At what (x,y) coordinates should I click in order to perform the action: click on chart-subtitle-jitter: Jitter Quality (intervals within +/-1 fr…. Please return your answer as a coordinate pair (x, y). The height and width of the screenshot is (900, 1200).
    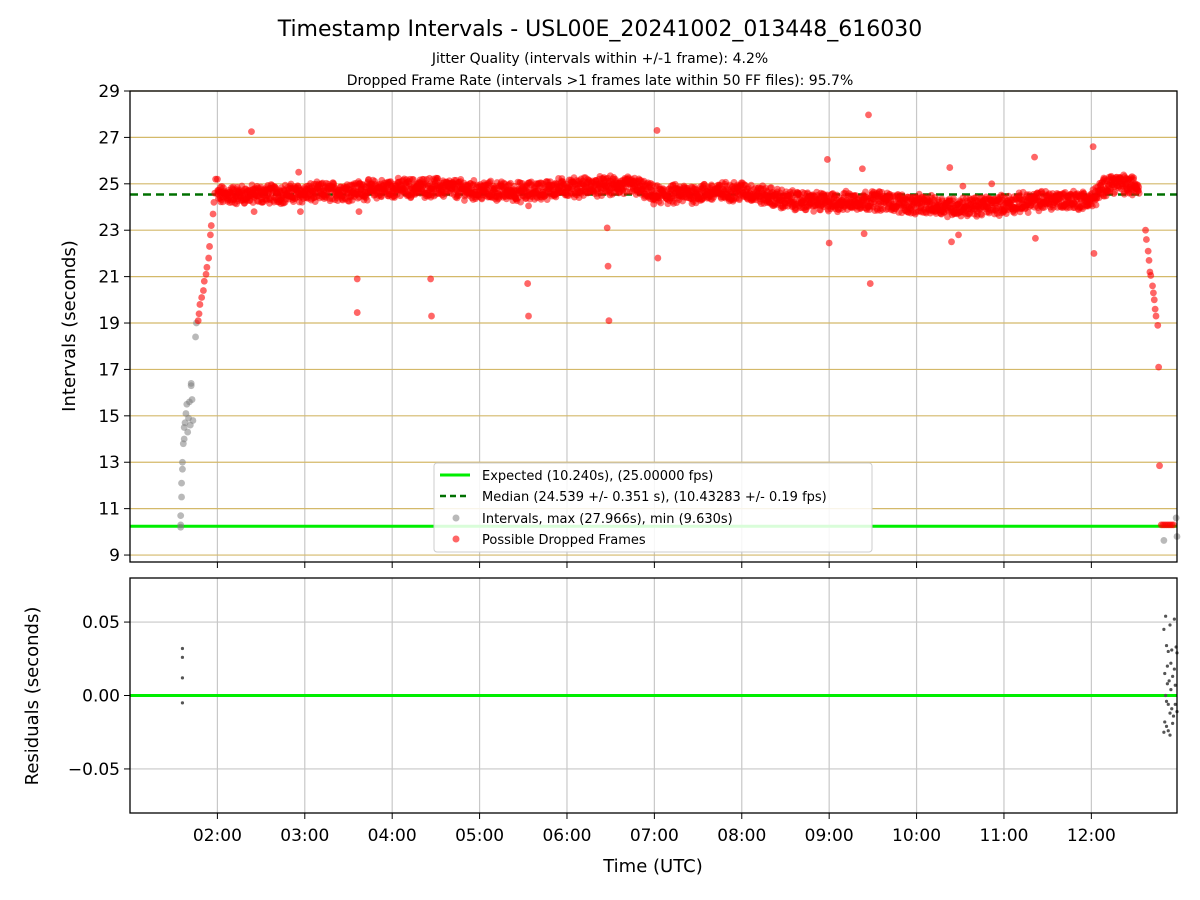
    Looking at the image, I should click on (599, 59).